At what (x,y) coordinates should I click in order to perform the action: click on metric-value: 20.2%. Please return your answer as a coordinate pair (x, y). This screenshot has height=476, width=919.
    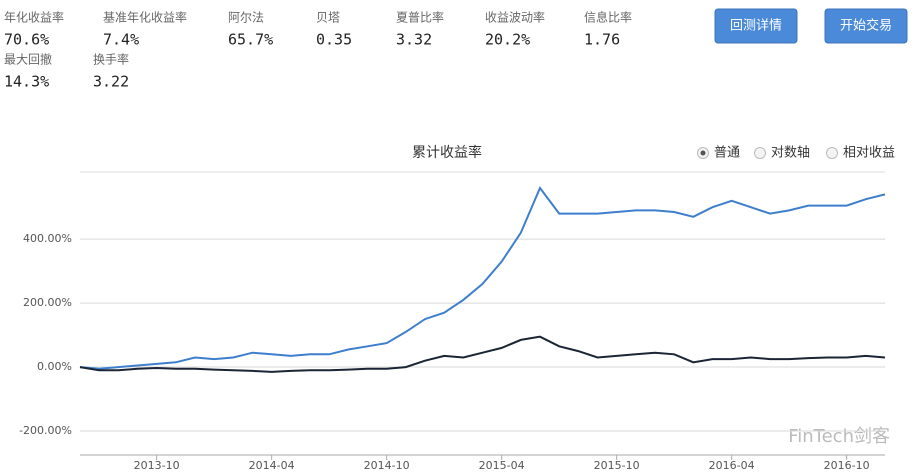
    Looking at the image, I should click on (507, 40).